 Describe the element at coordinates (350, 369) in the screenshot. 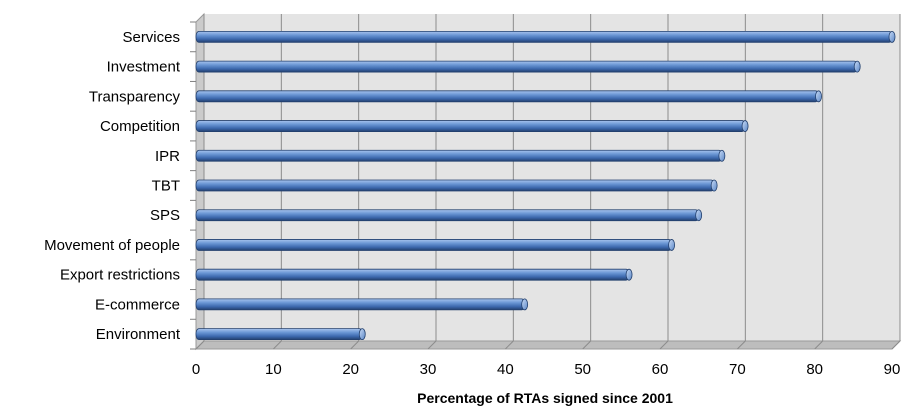

I see `x-tick-label: 20` at that location.